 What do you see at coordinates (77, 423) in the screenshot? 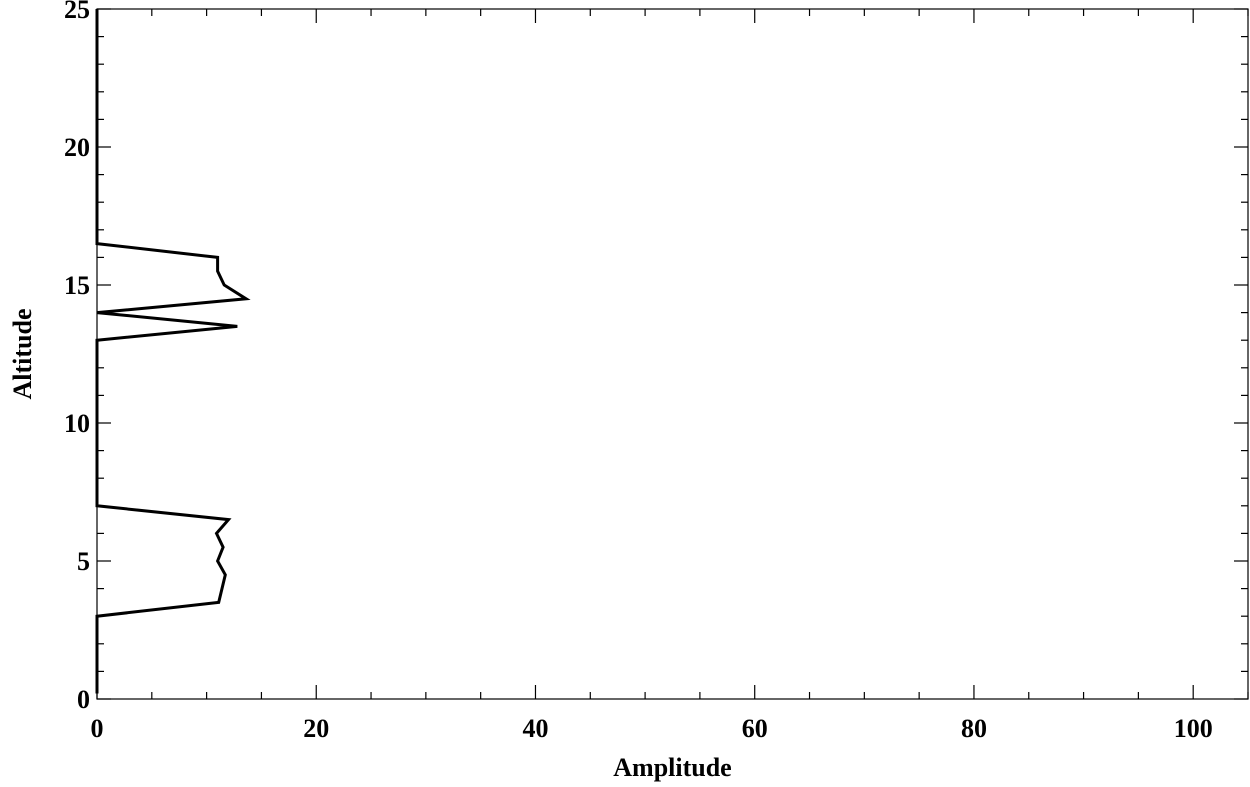
I see `y-tick-label: 10` at bounding box center [77, 423].